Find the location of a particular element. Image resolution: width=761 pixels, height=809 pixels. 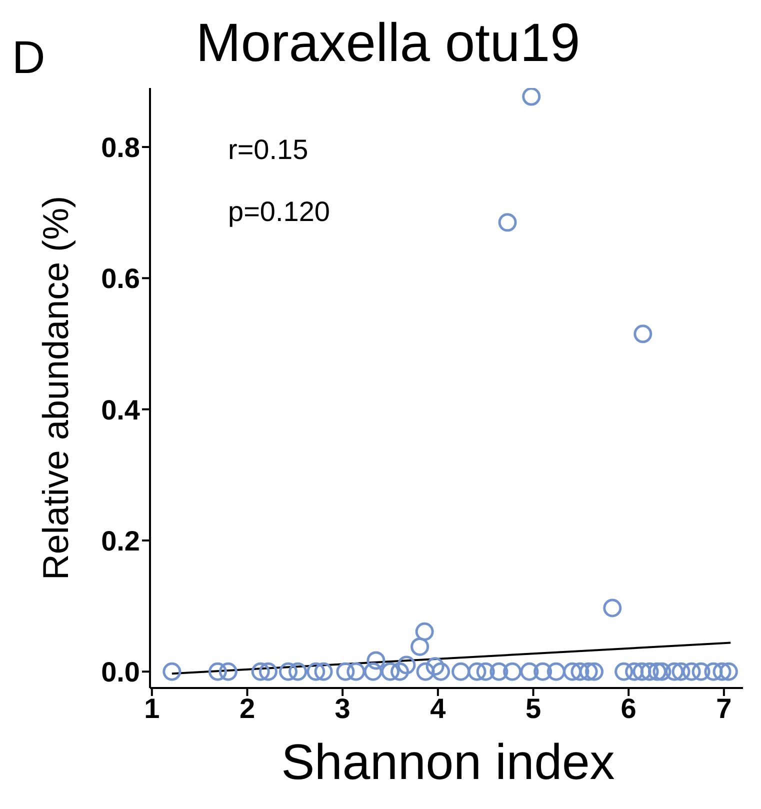

y-tick-label: 0.0 is located at coordinates (120, 672).